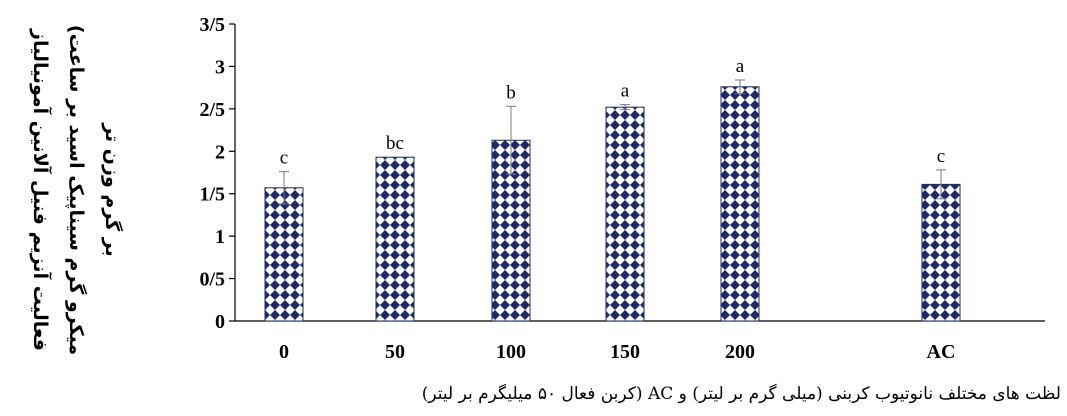 This screenshot has width=1067, height=416. What do you see at coordinates (112, 189) in the screenshot?
I see `y-axis-label-line: بر گرم وزن تر` at bounding box center [112, 189].